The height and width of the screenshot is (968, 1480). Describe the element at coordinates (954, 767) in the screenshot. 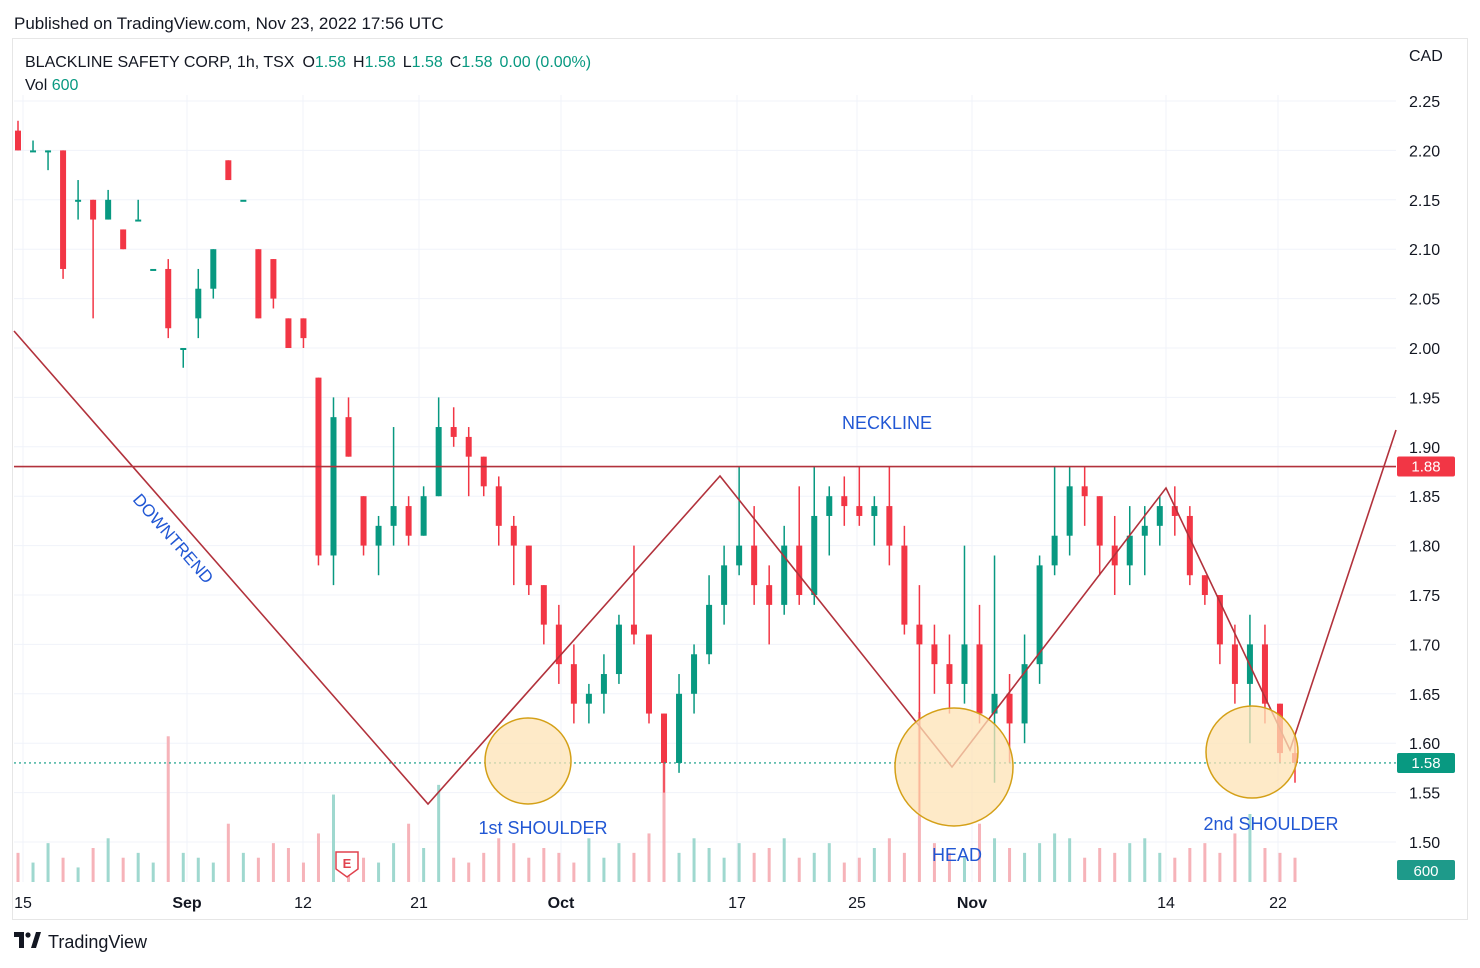

I see `head-circle` at that location.